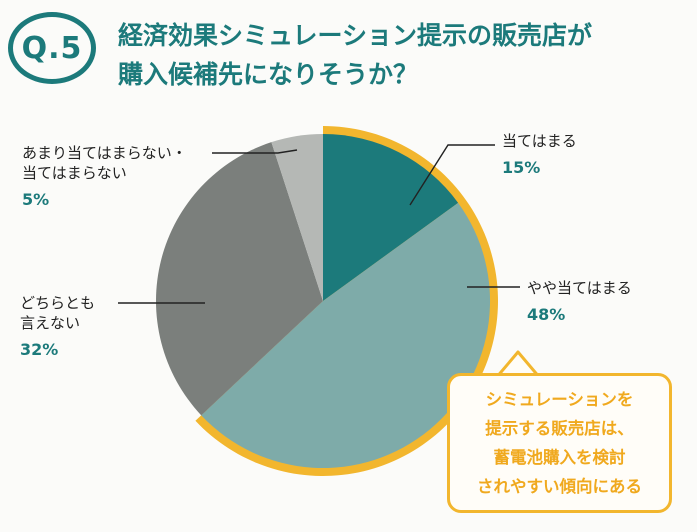 The height and width of the screenshot is (532, 697). What do you see at coordinates (268, 74) in the screenshot?
I see `title-line-2: 購入候補先になりそうか？` at bounding box center [268, 74].